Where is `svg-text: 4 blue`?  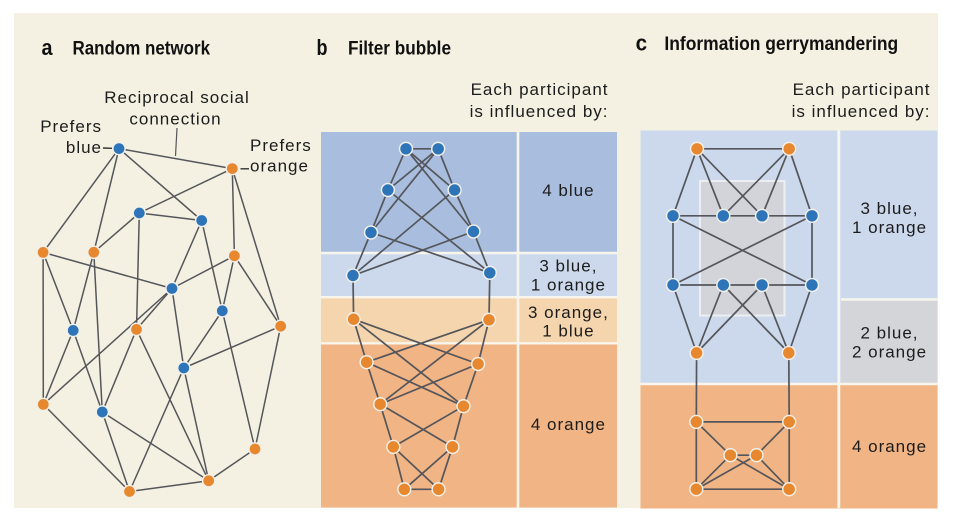
svg-text: 4 blue is located at coordinates (568, 190).